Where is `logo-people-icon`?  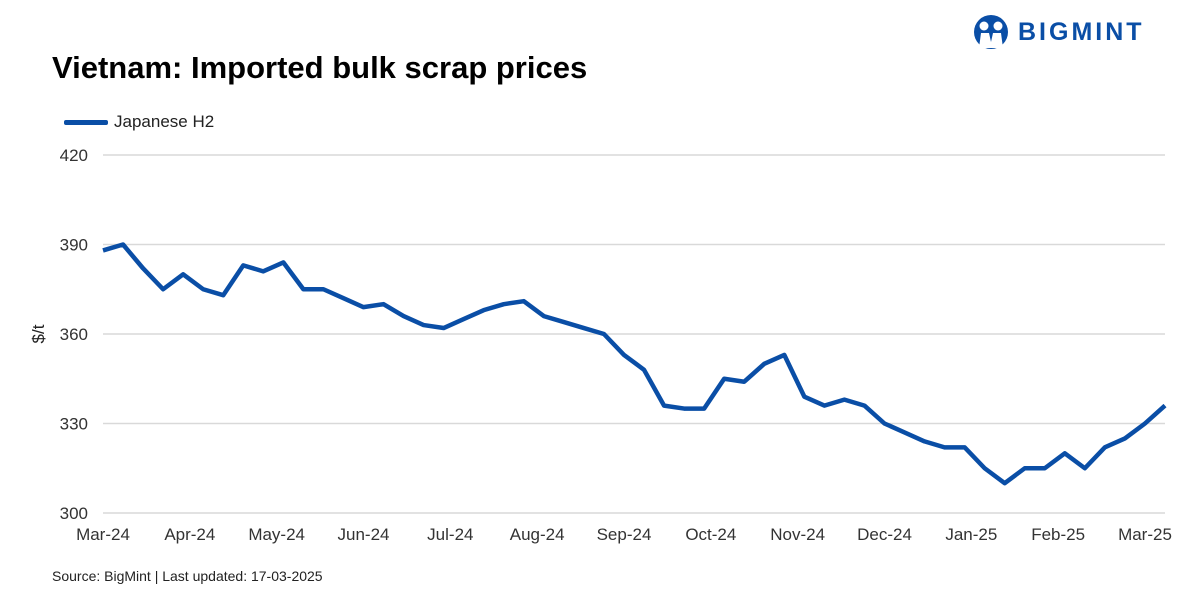
logo-people-icon is located at coordinates (991, 32).